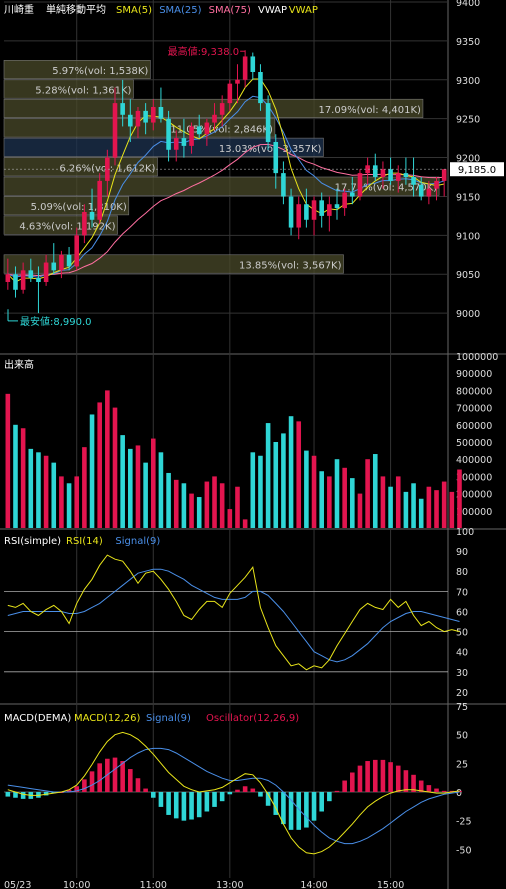 The width and height of the screenshot is (506, 889). What do you see at coordinates (290, 266) in the screenshot?
I see `volume-profile-label: 13.85%(vol: 3,567K)` at bounding box center [290, 266].